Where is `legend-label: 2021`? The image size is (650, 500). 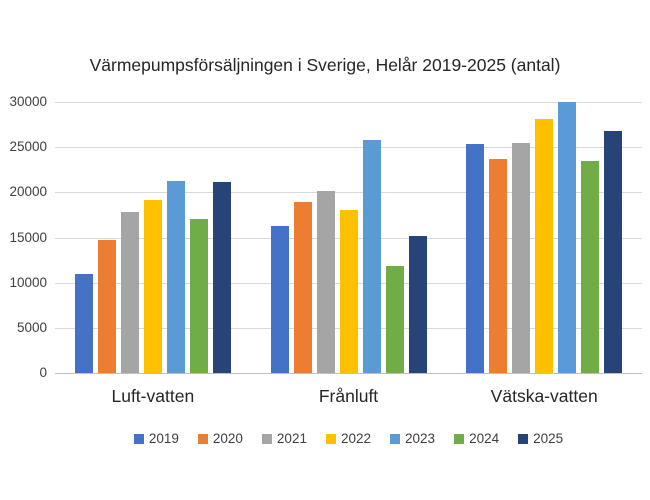 legend-label: 2021 is located at coordinates (291, 438).